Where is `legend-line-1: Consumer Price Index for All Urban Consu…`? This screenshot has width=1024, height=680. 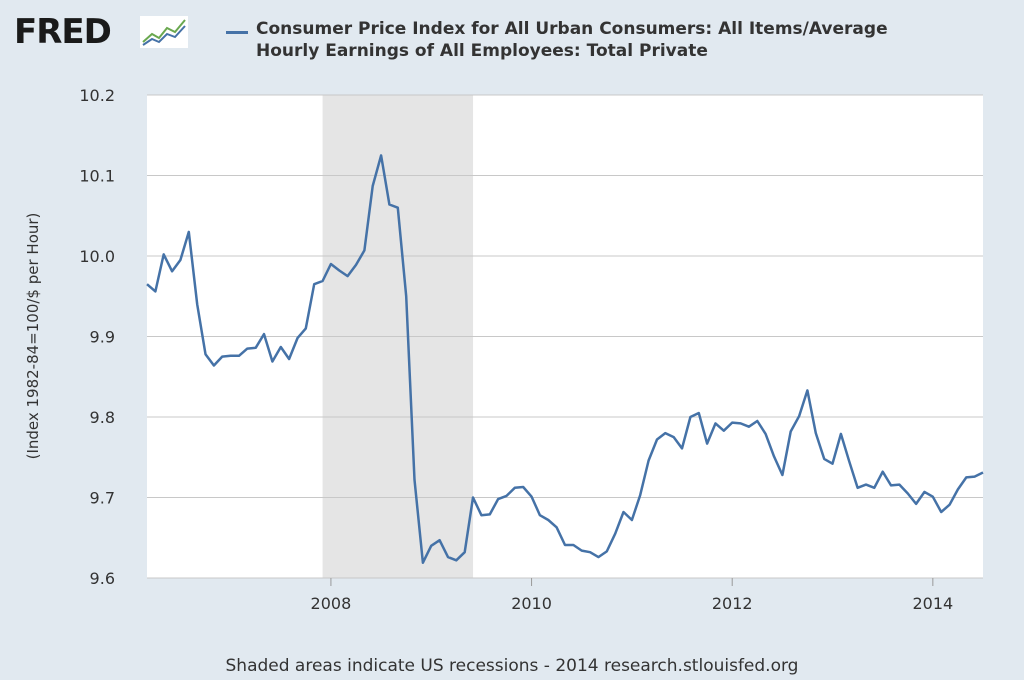 legend-line-1: Consumer Price Index for All Urban Consu… is located at coordinates (572, 29).